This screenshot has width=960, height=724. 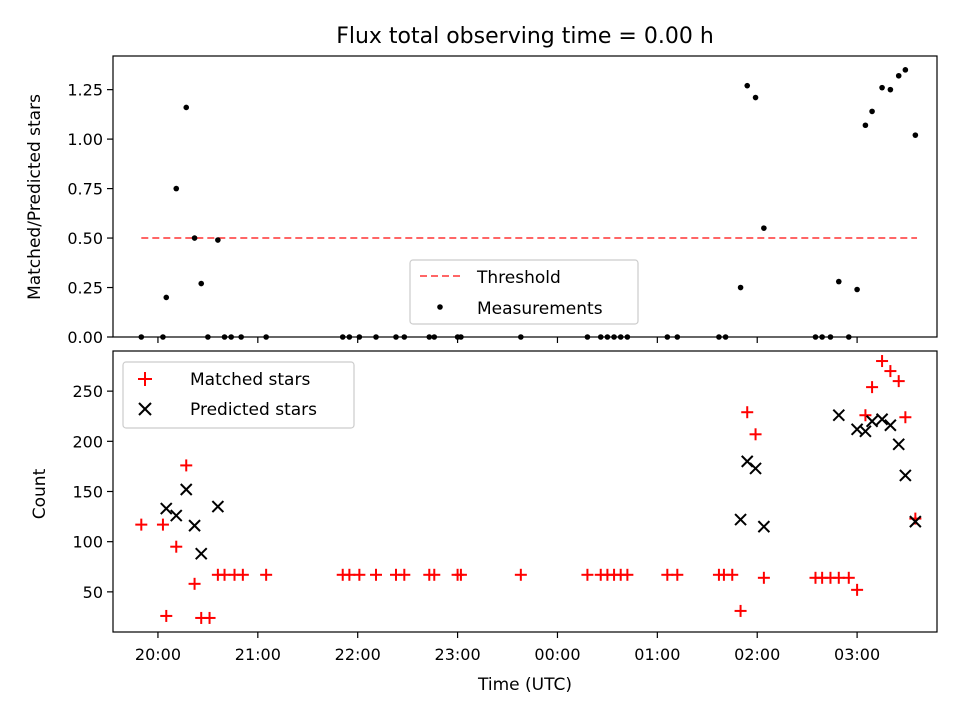 I want to click on top-y-tick-label: 1.25, so click(x=85, y=90).